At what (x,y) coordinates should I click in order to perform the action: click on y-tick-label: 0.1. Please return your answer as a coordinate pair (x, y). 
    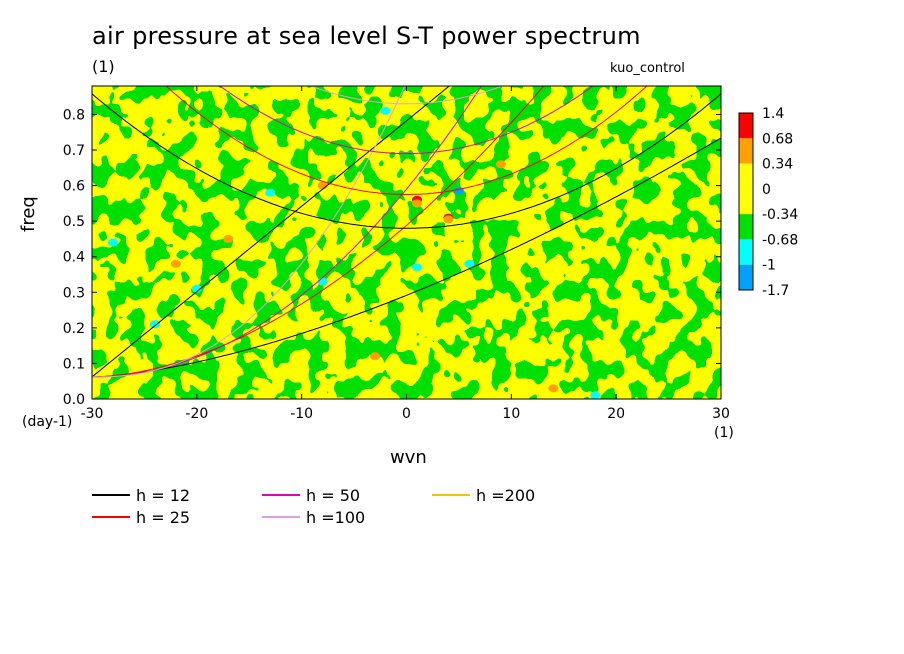
    Looking at the image, I should click on (74, 364).